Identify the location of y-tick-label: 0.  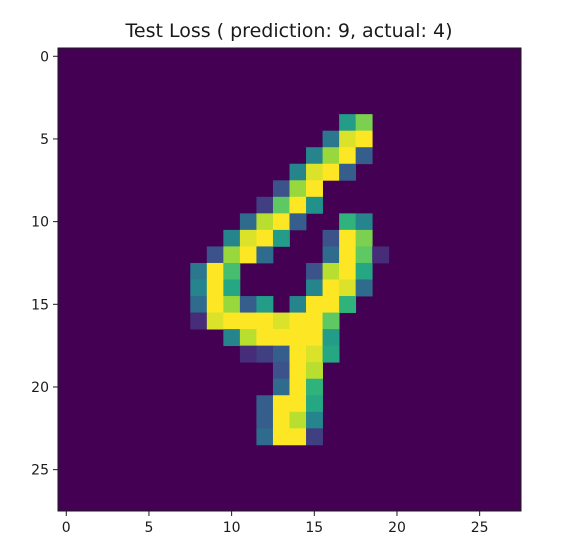
(44, 57).